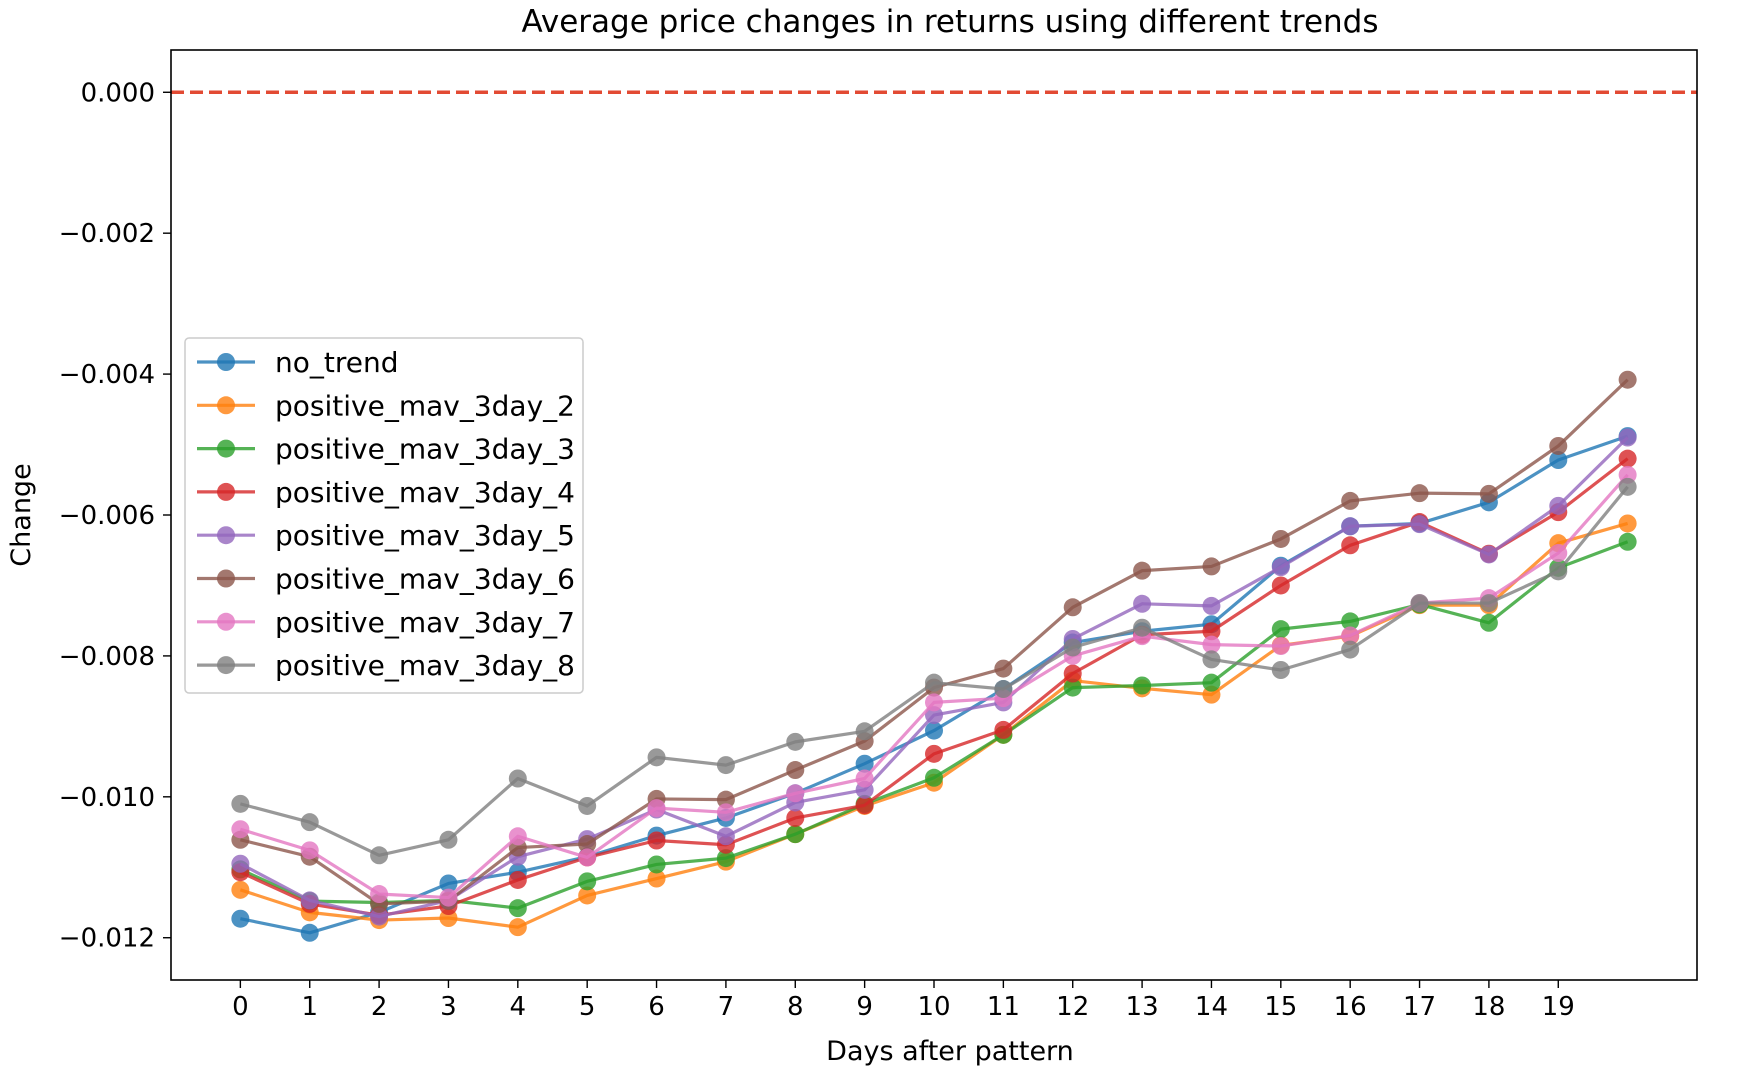 The image size is (1740, 1066). What do you see at coordinates (425, 622) in the screenshot?
I see `legend-label: positive_mav_3day_7` at bounding box center [425, 622].